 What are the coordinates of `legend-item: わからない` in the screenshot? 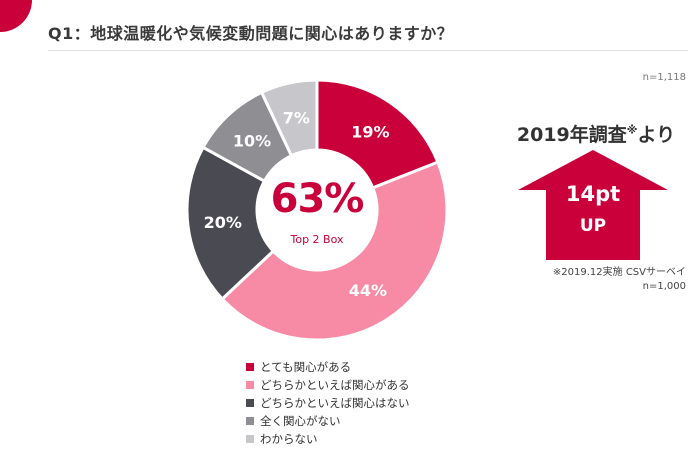 It's located at (328, 439).